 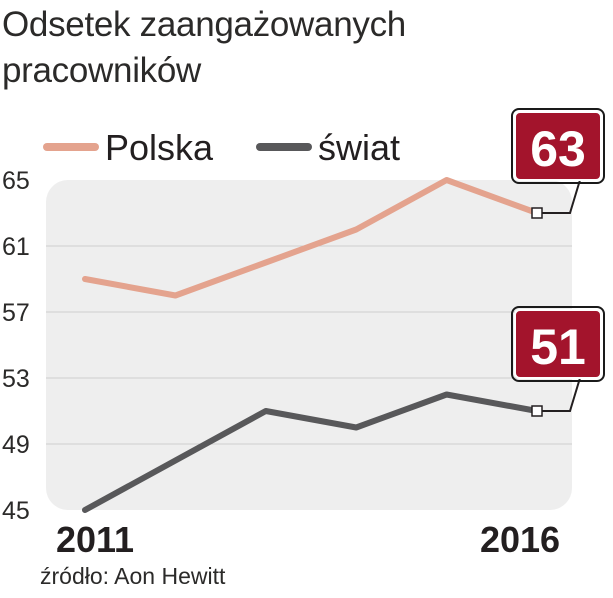 I want to click on end-marker-polska, so click(x=537, y=213).